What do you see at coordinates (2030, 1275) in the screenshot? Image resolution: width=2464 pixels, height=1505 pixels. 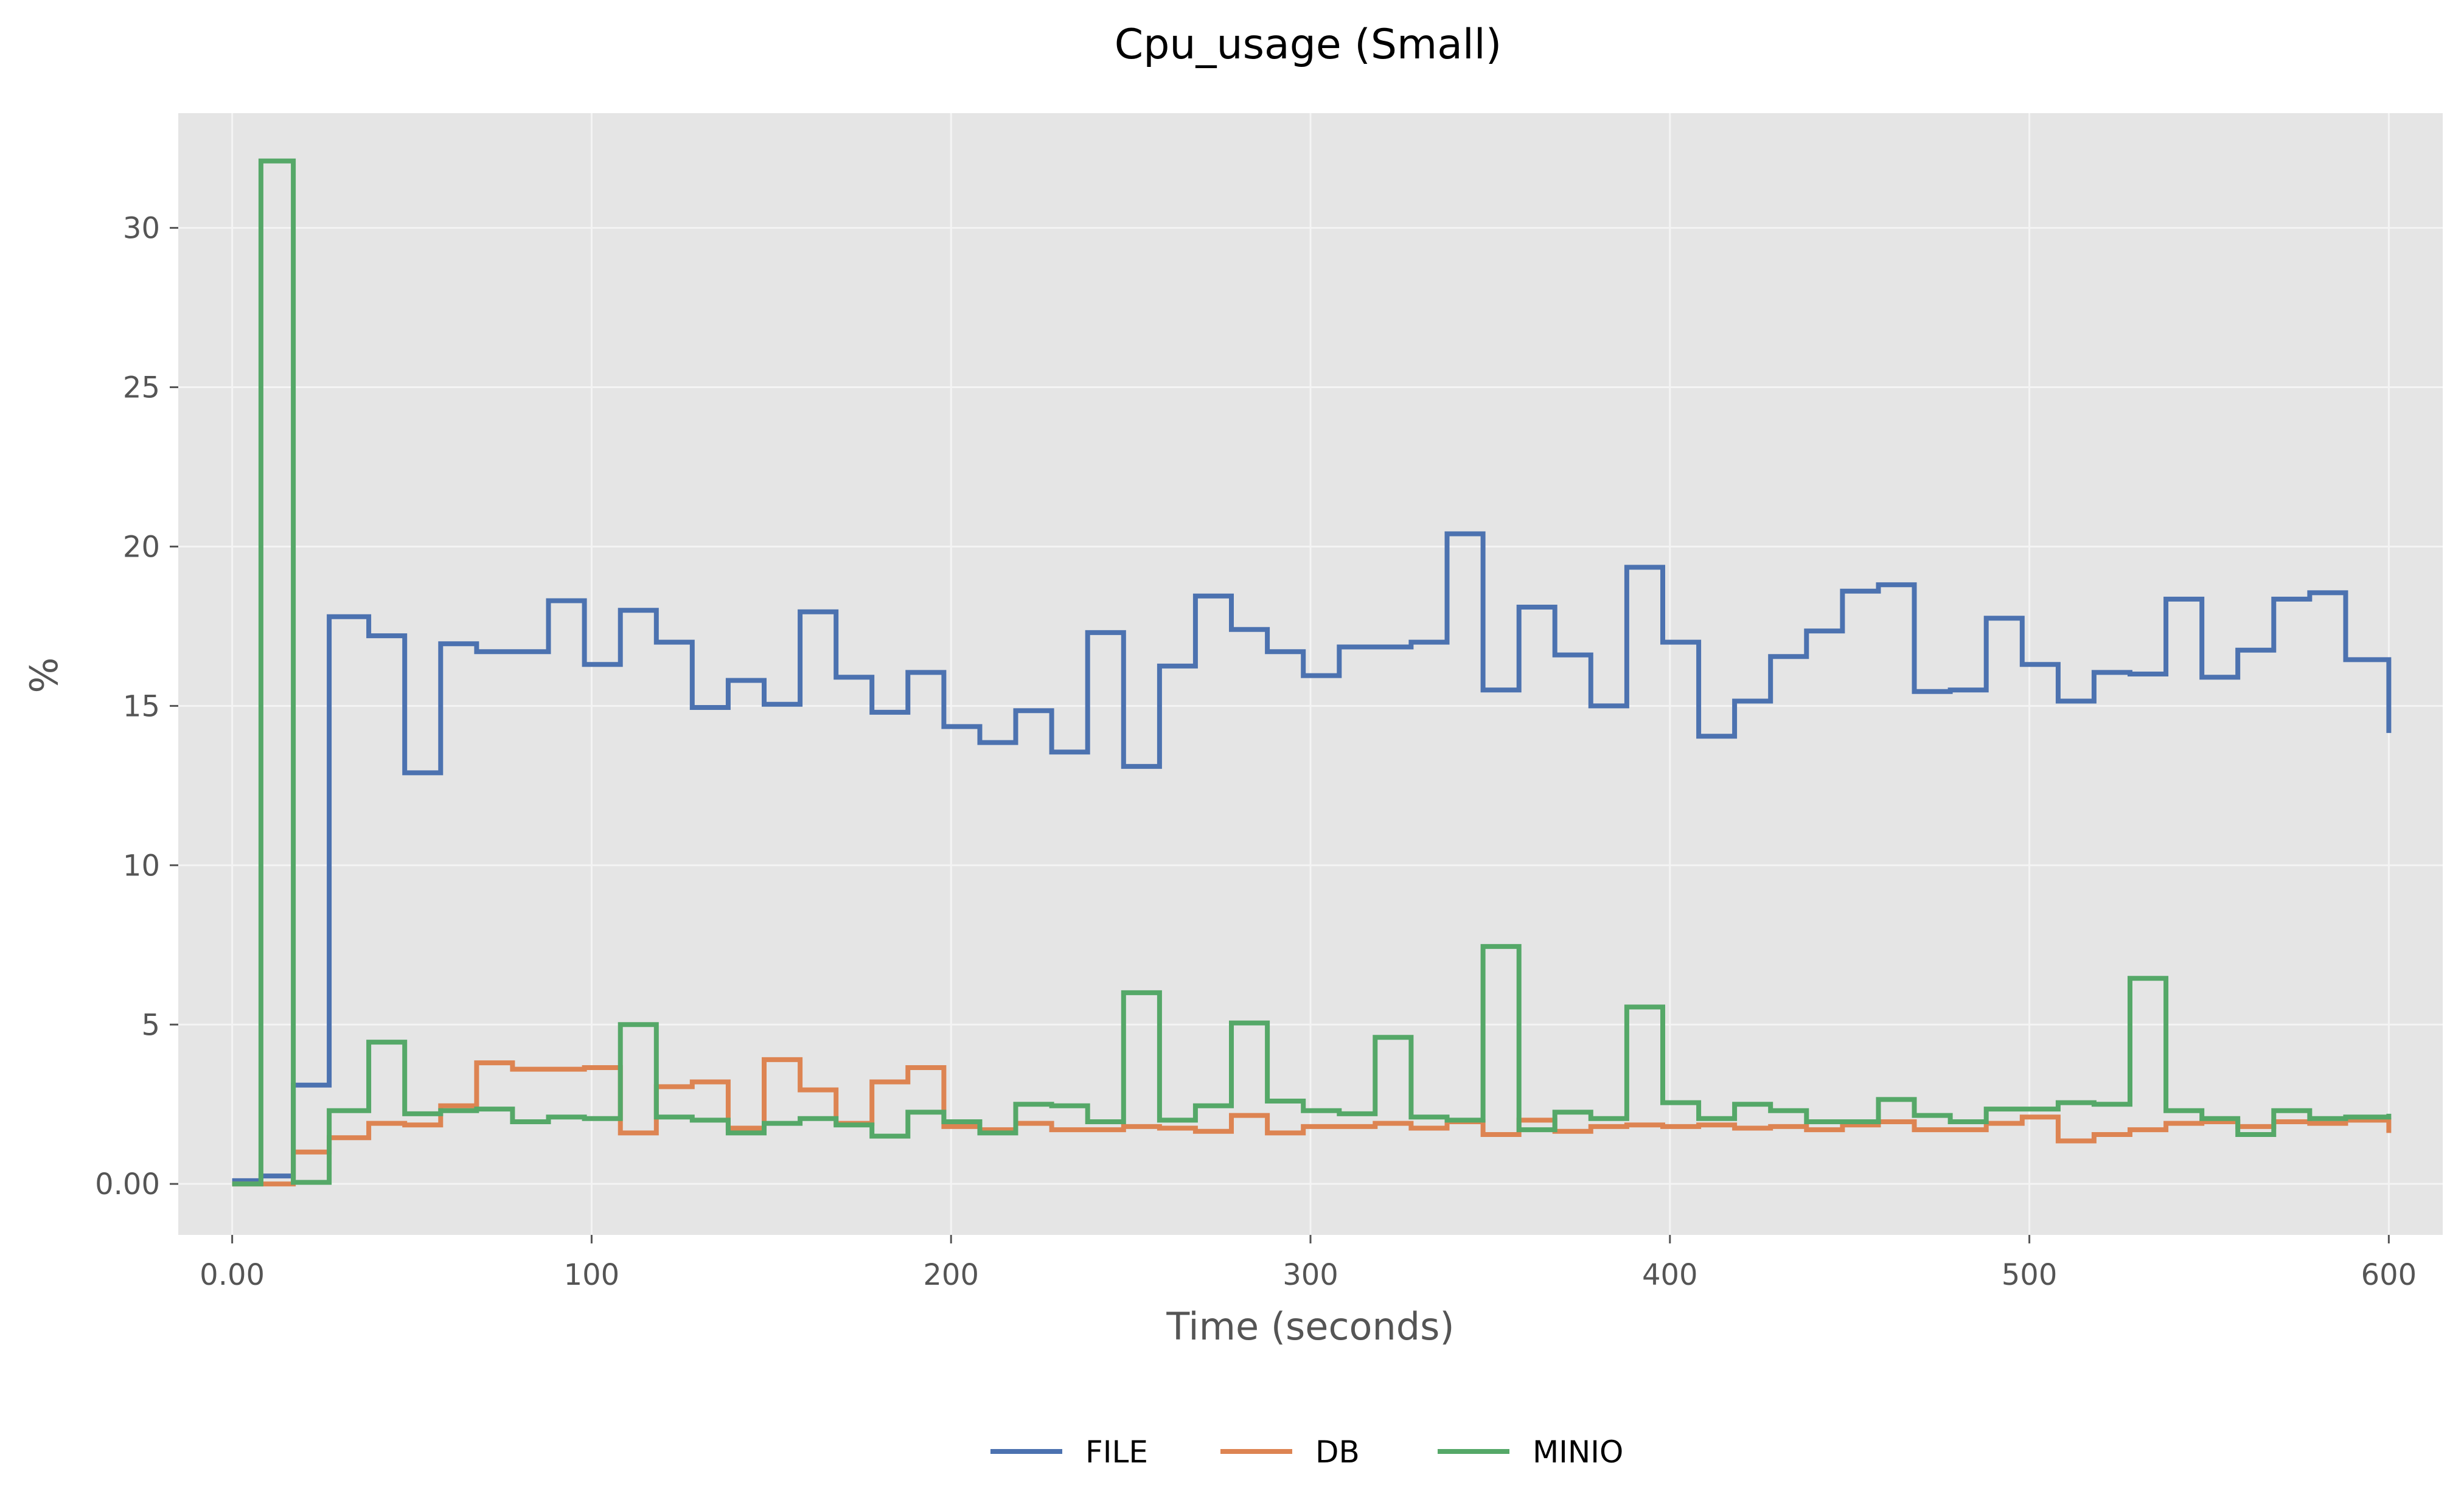 I see `x-tick-label: 500` at bounding box center [2030, 1275].